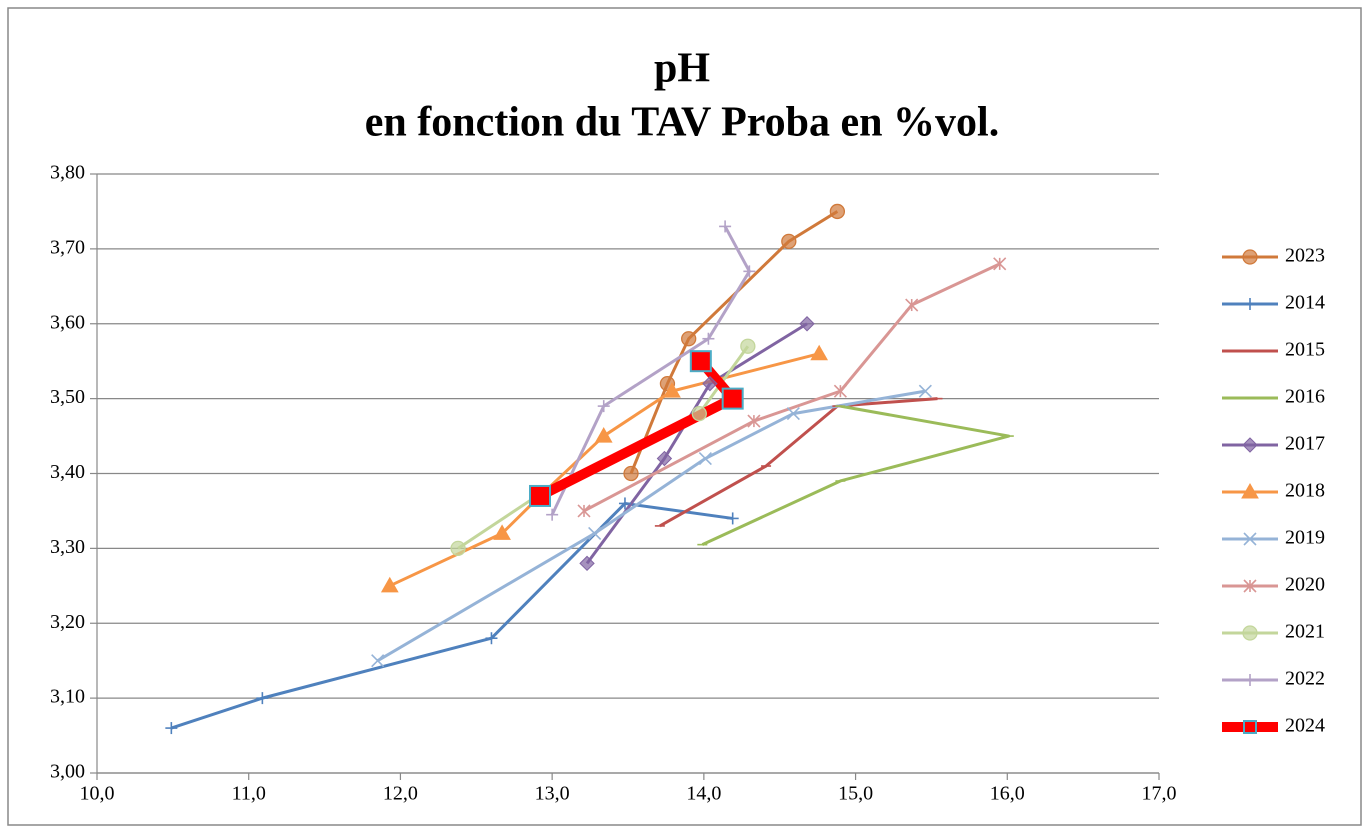 This screenshot has height=832, width=1369. What do you see at coordinates (1305, 679) in the screenshot?
I see `legend-label: 2022` at bounding box center [1305, 679].